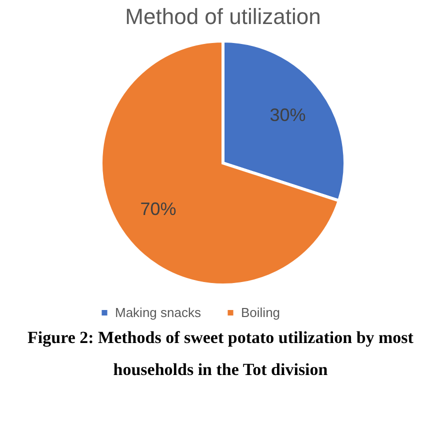 The height and width of the screenshot is (423, 441). I want to click on caption: Figure 2: Methods of sweet potato utilization by most households in the Tot division, so click(220, 354).